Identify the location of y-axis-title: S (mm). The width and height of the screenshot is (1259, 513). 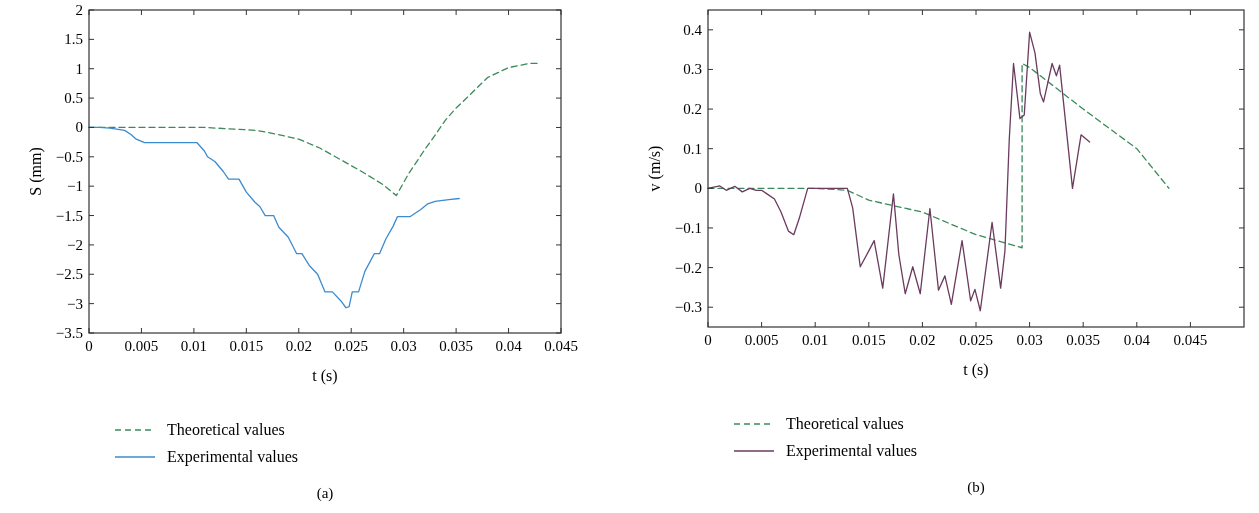
(36, 171).